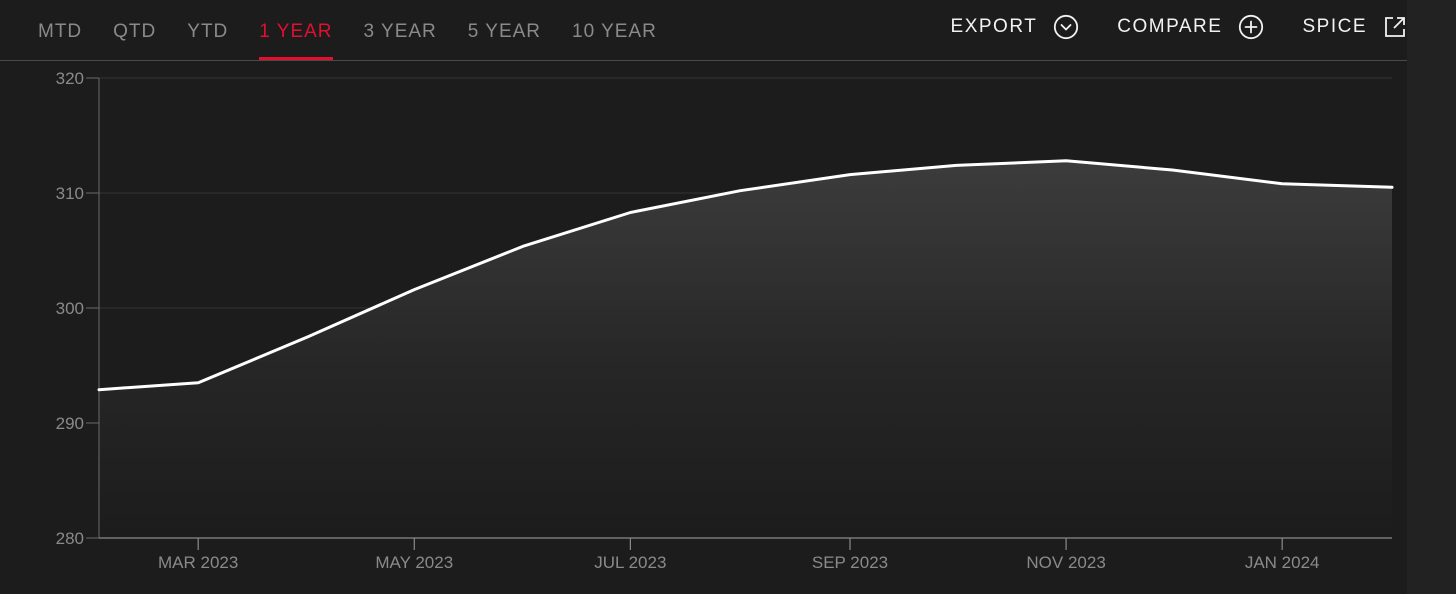 The image size is (1456, 594). Describe the element at coordinates (208, 31) in the screenshot. I see `tab-ytd: YTD` at that location.